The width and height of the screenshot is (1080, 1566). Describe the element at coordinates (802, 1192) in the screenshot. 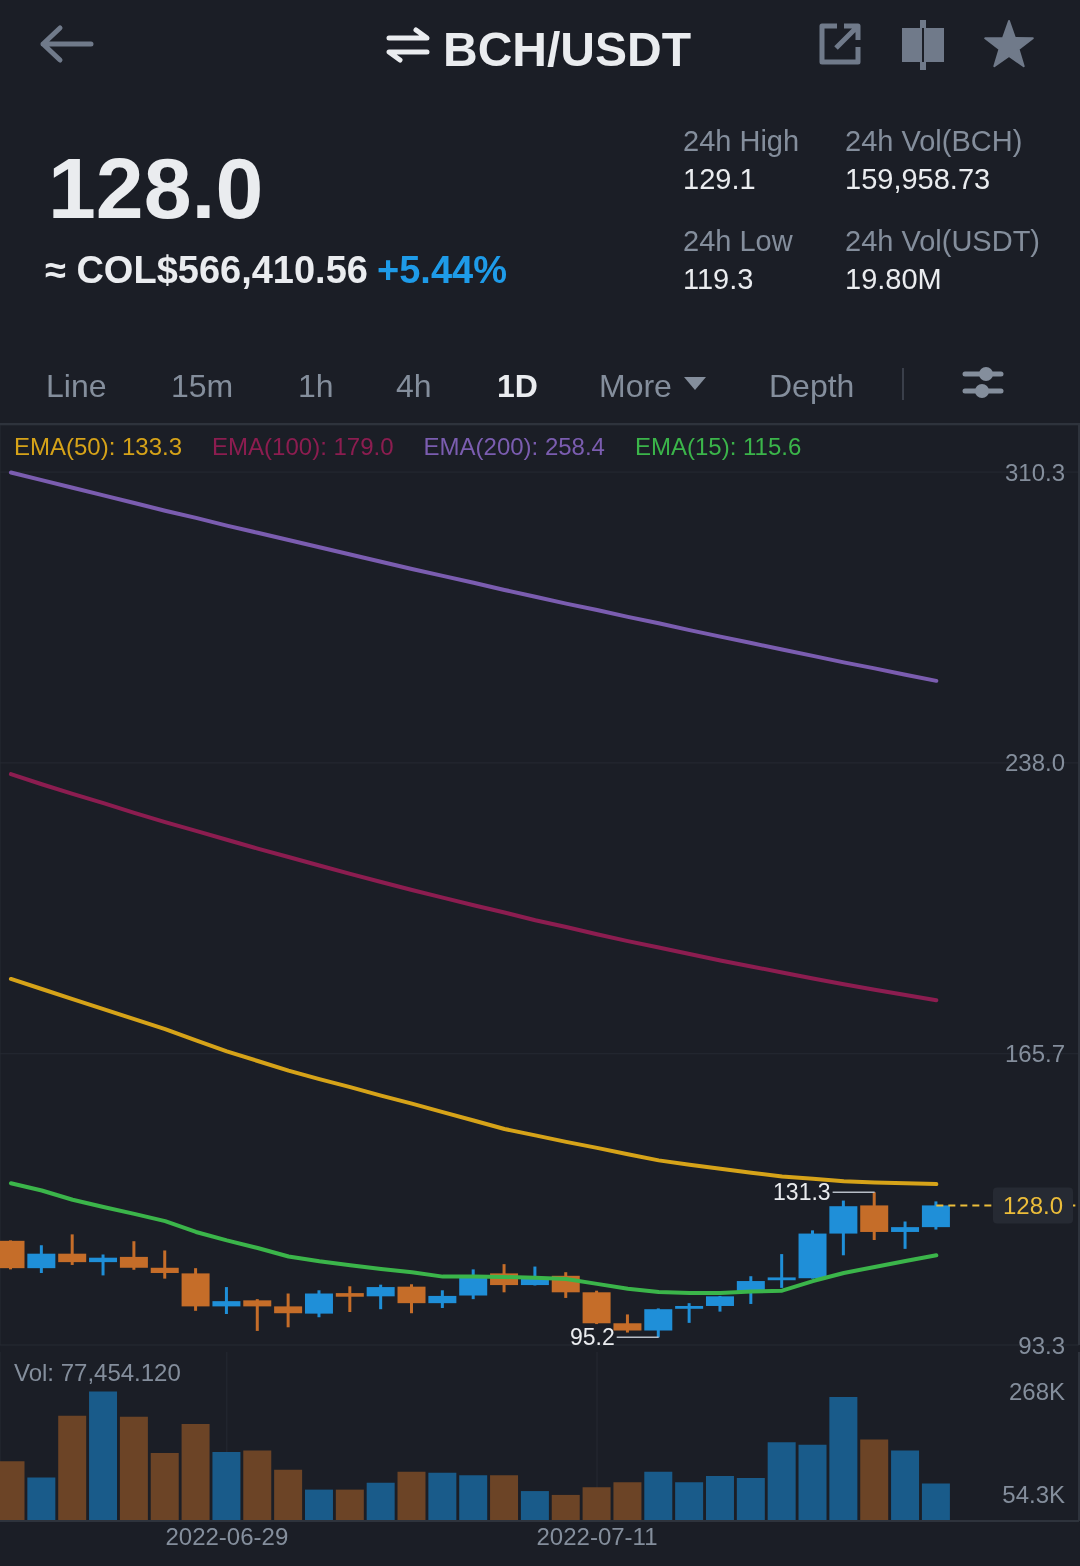

I see `annotation: 131.3` at that location.